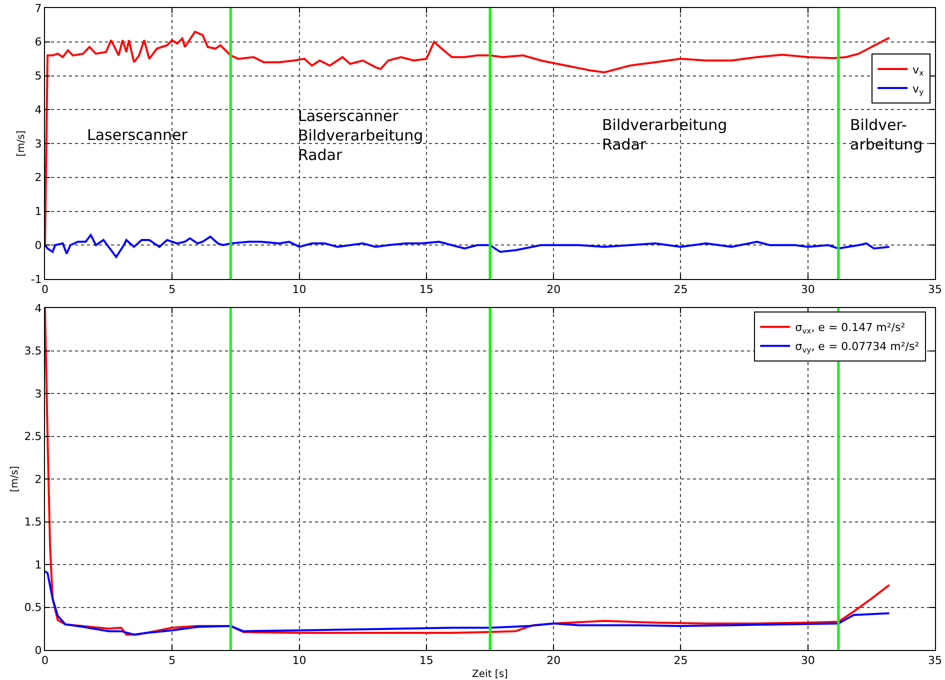  What do you see at coordinates (361, 135) in the screenshot?
I see `annotation: Laserscanner Bildverarbeitung Radar` at bounding box center [361, 135].